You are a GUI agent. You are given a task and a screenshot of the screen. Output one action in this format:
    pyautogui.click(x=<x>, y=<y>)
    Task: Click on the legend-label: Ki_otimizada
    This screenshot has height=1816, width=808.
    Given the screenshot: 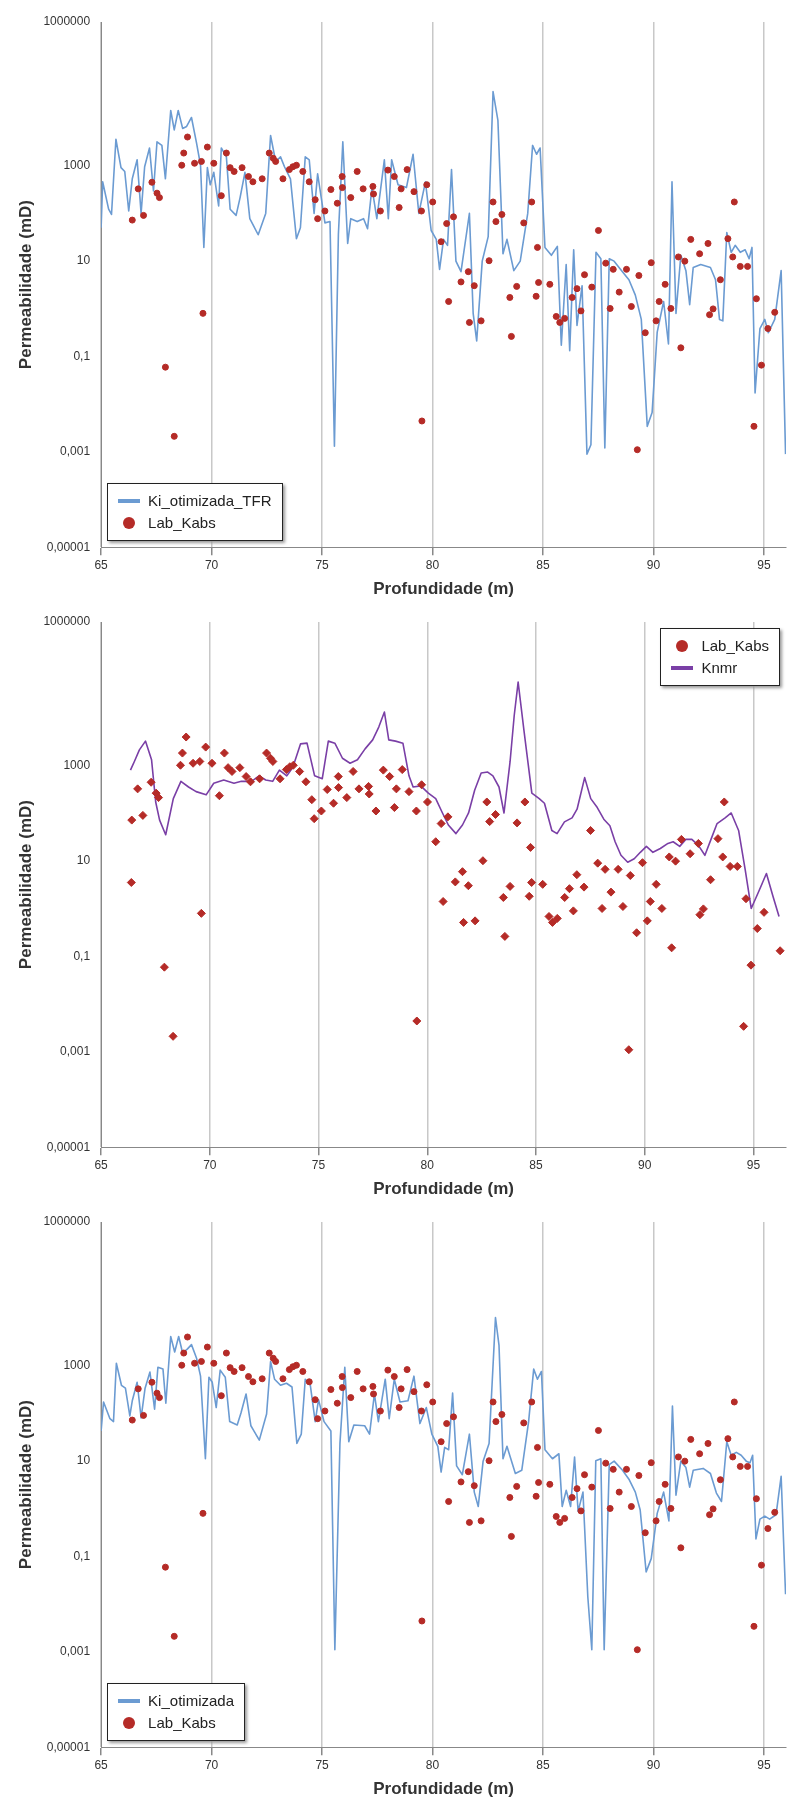 What is the action you would take?
    pyautogui.click(x=191, y=1701)
    